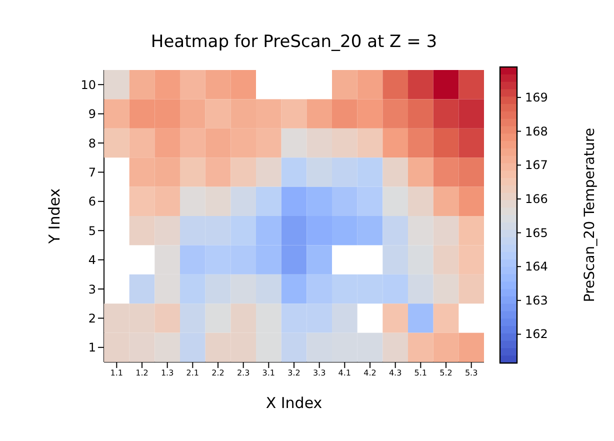  I want to click on x-tick-label: 2.2, so click(218, 373).